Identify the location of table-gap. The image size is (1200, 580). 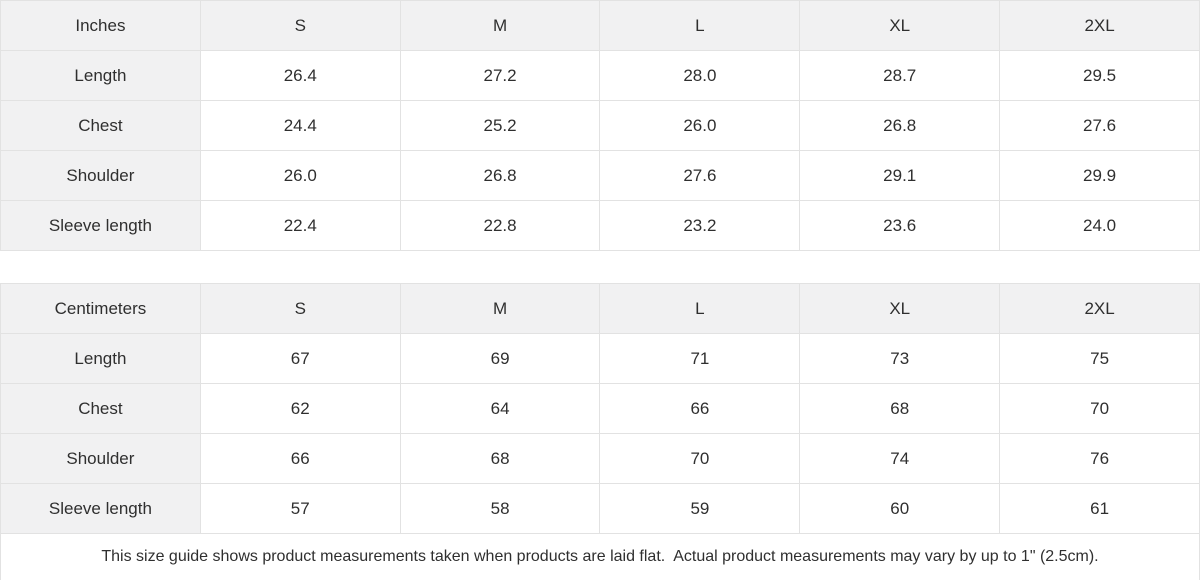
(600, 267).